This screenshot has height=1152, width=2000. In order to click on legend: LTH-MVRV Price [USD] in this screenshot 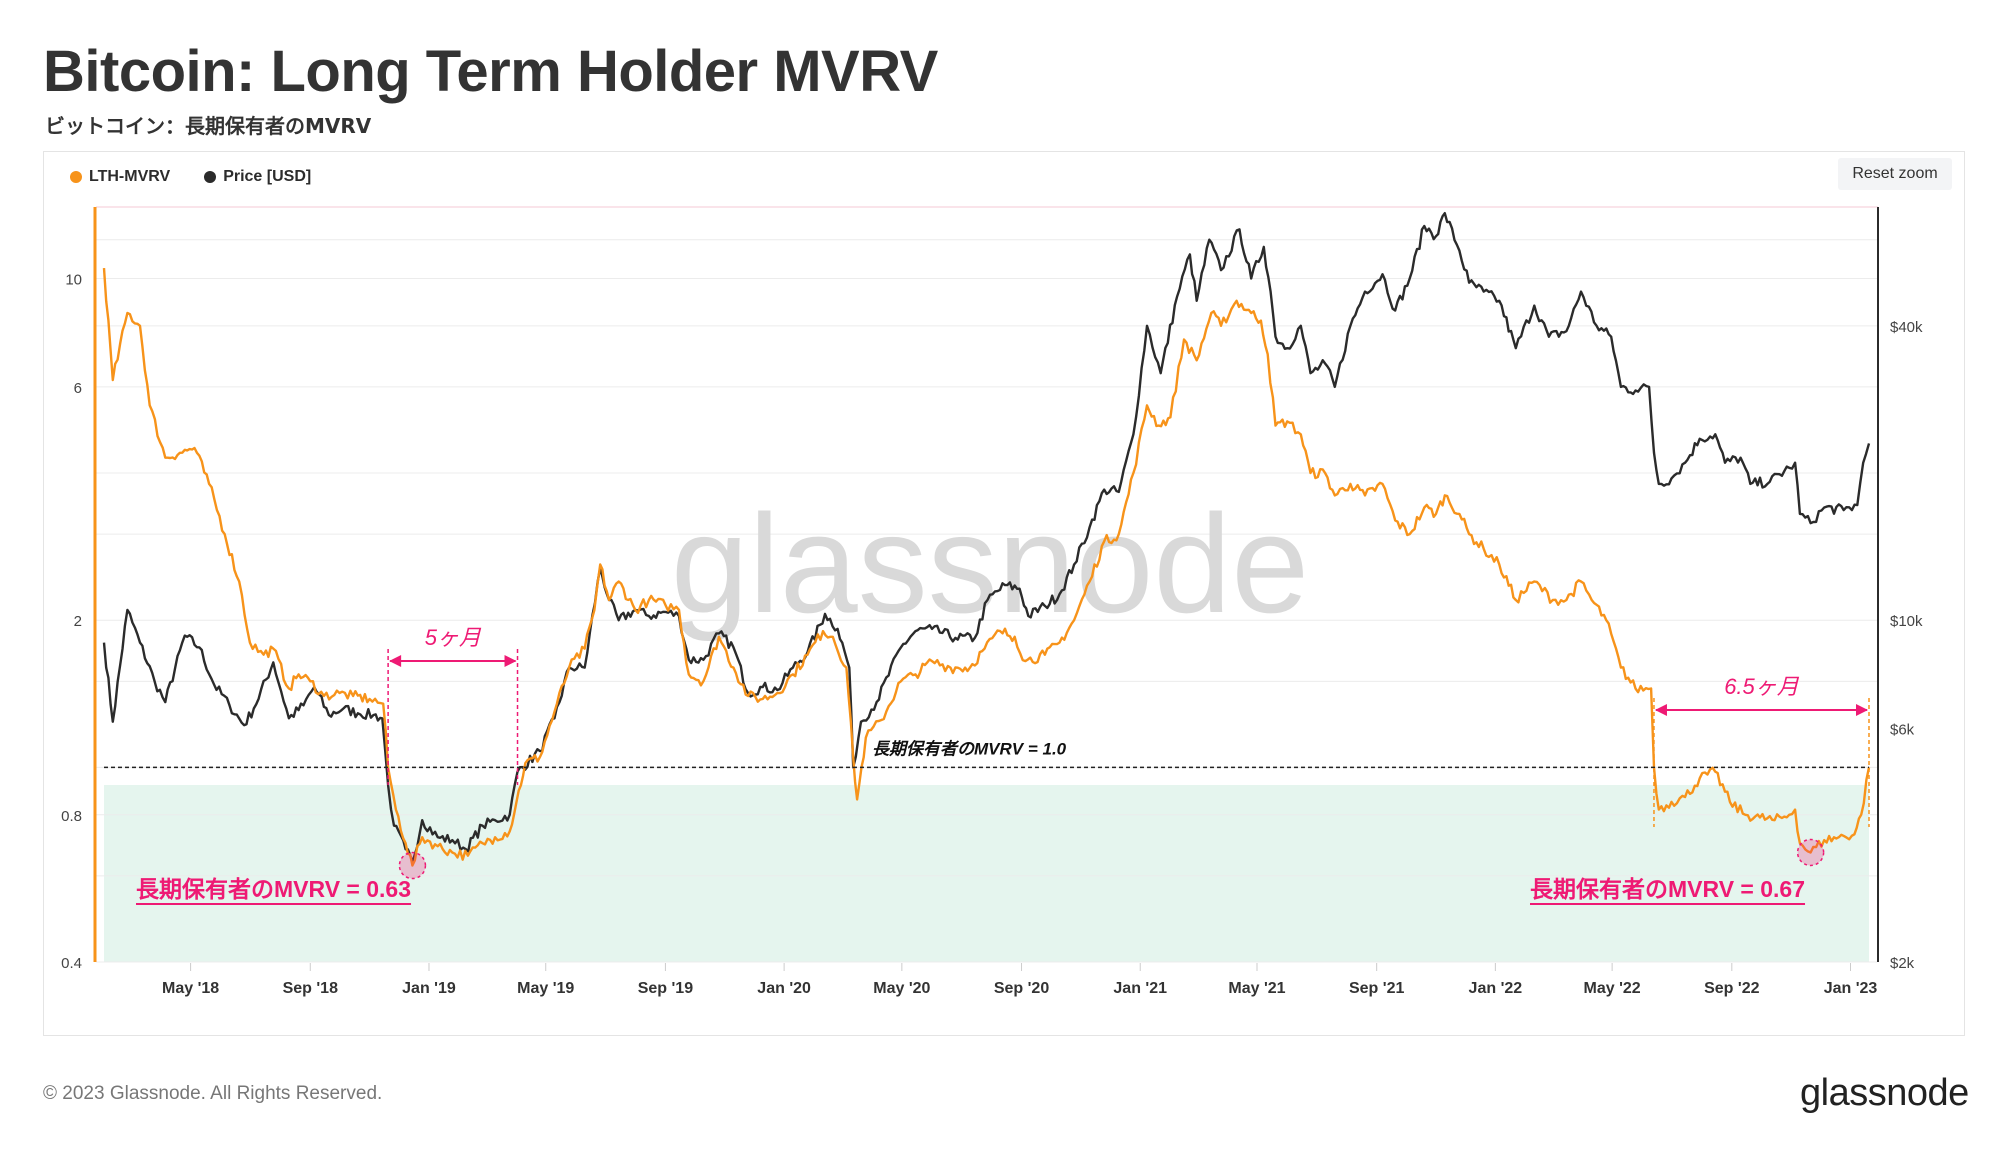, I will do `click(190, 177)`.